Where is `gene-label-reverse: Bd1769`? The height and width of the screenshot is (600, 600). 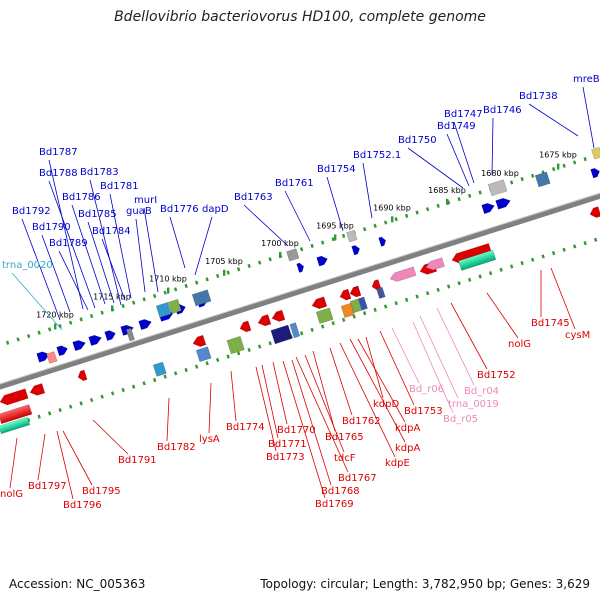 gene-label-reverse: Bd1769 is located at coordinates (334, 504).